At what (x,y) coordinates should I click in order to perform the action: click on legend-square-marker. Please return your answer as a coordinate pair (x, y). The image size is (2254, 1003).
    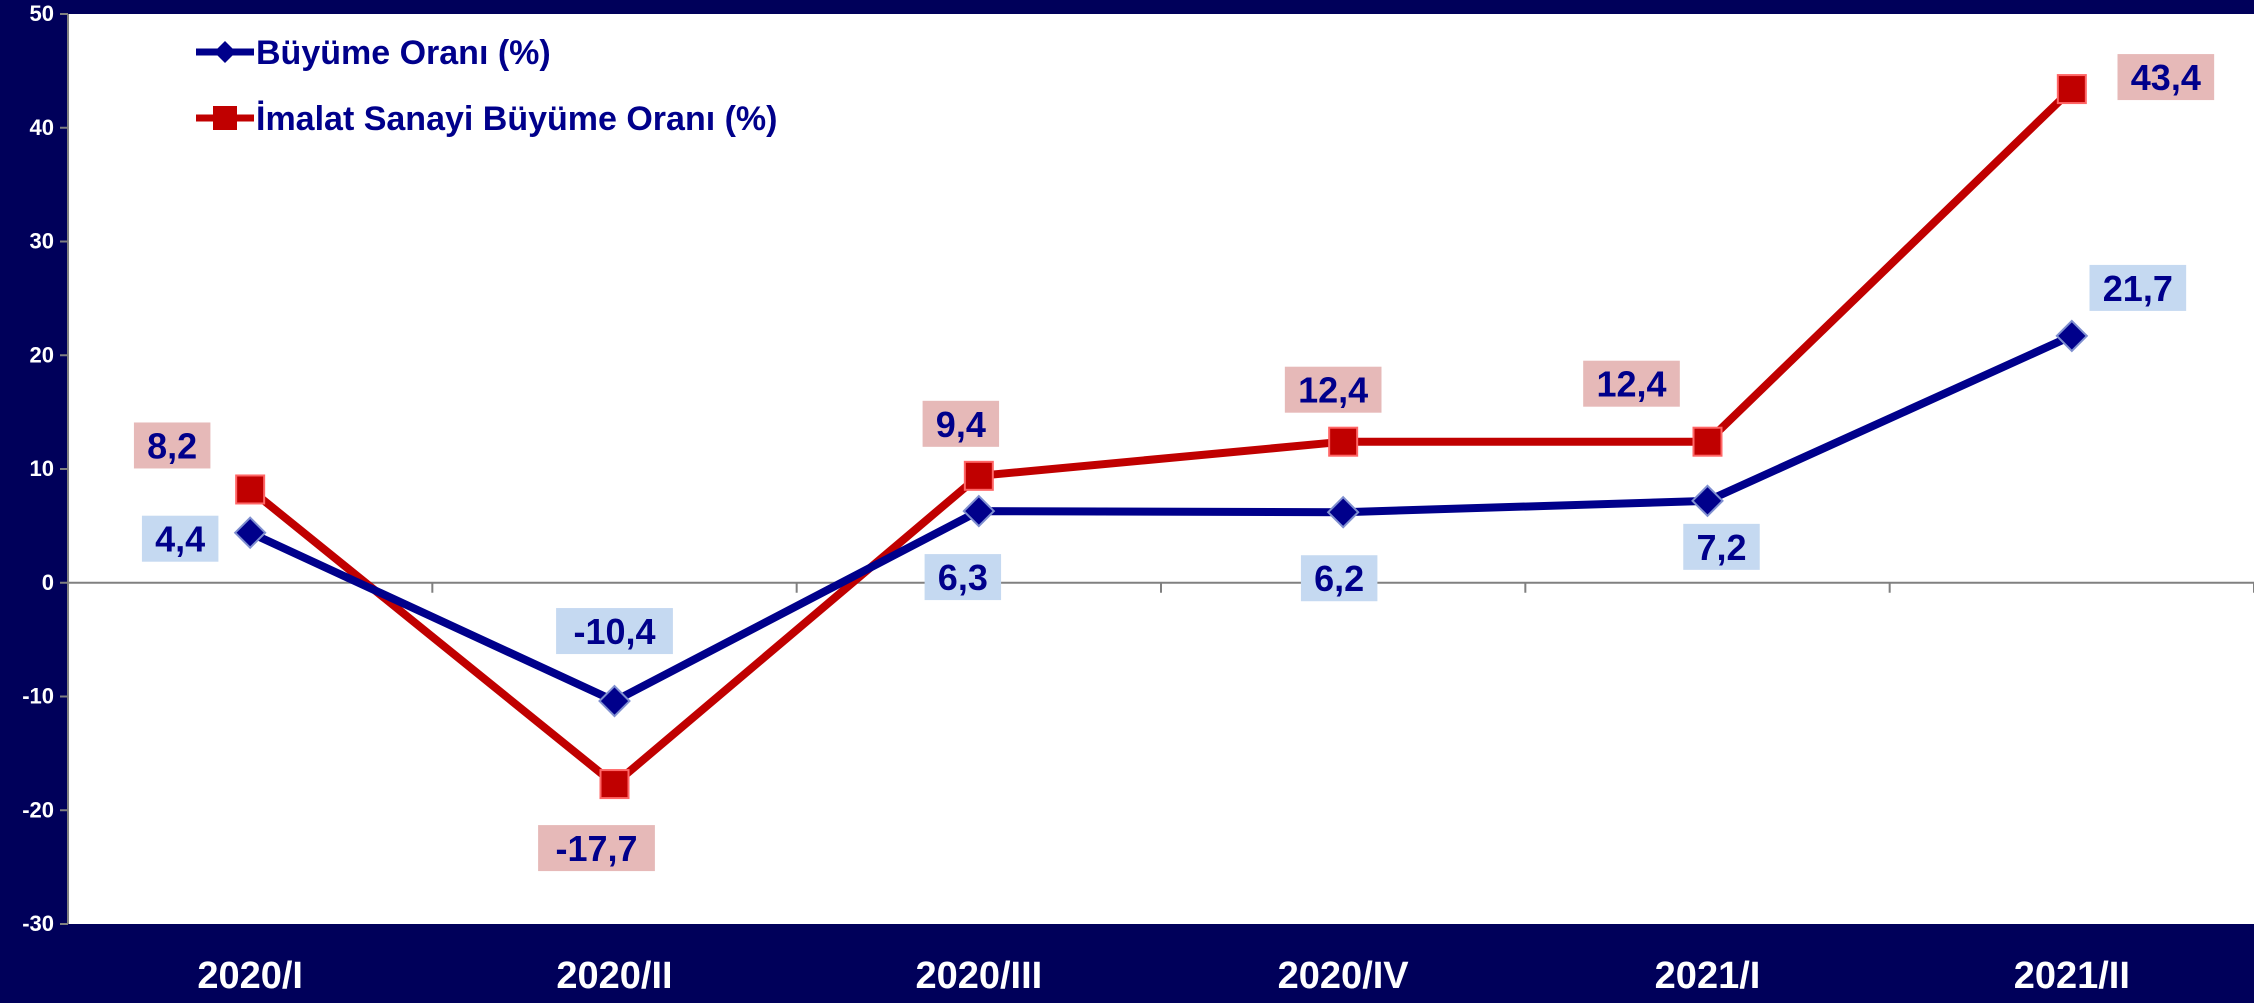
    Looking at the image, I should click on (225, 118).